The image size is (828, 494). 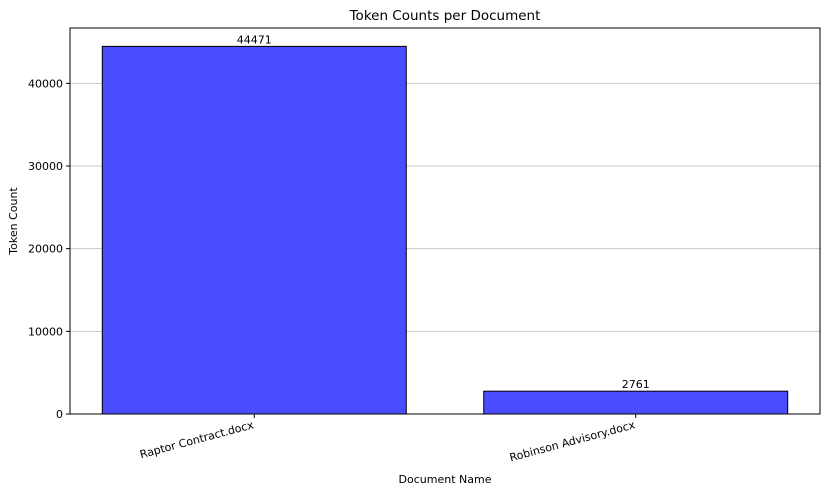 I want to click on y-tick-label: 0, so click(x=59, y=414).